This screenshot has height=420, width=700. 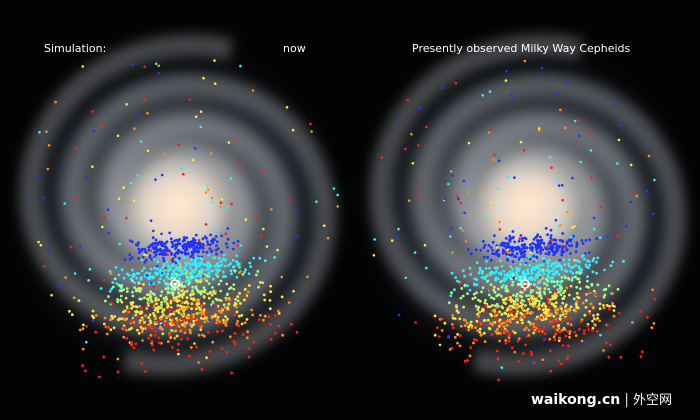 I want to click on observed-label: Presently observed Milky Way Cepheids, so click(x=521, y=48).